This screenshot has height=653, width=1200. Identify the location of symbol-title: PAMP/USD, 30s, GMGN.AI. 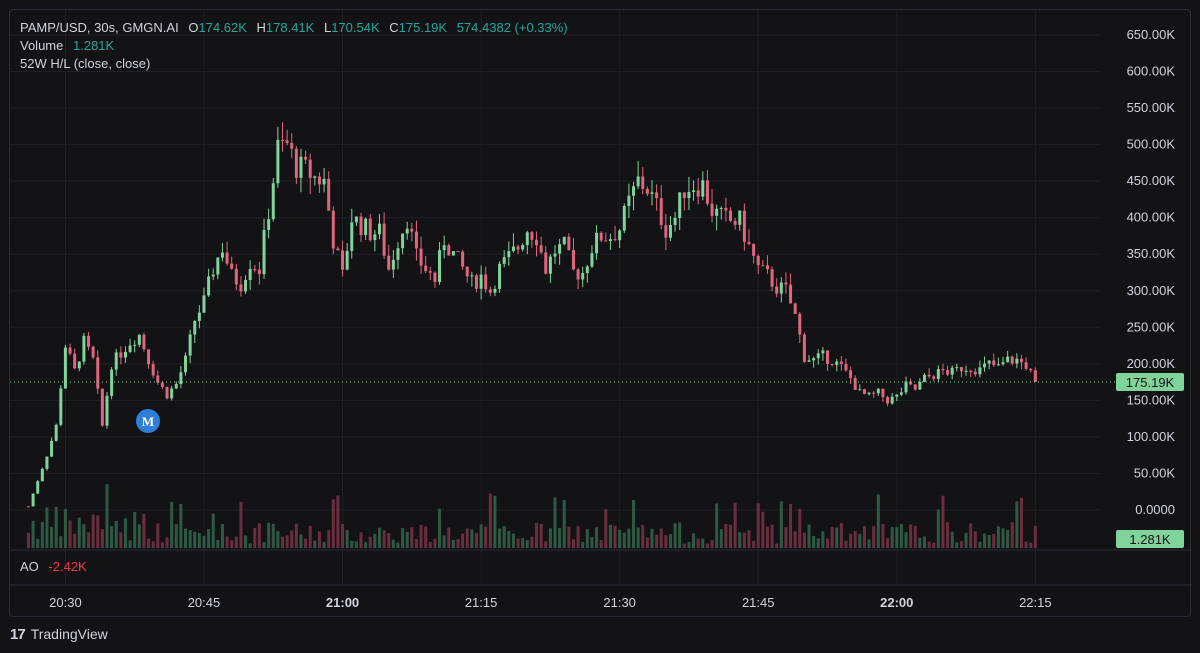
(99, 27).